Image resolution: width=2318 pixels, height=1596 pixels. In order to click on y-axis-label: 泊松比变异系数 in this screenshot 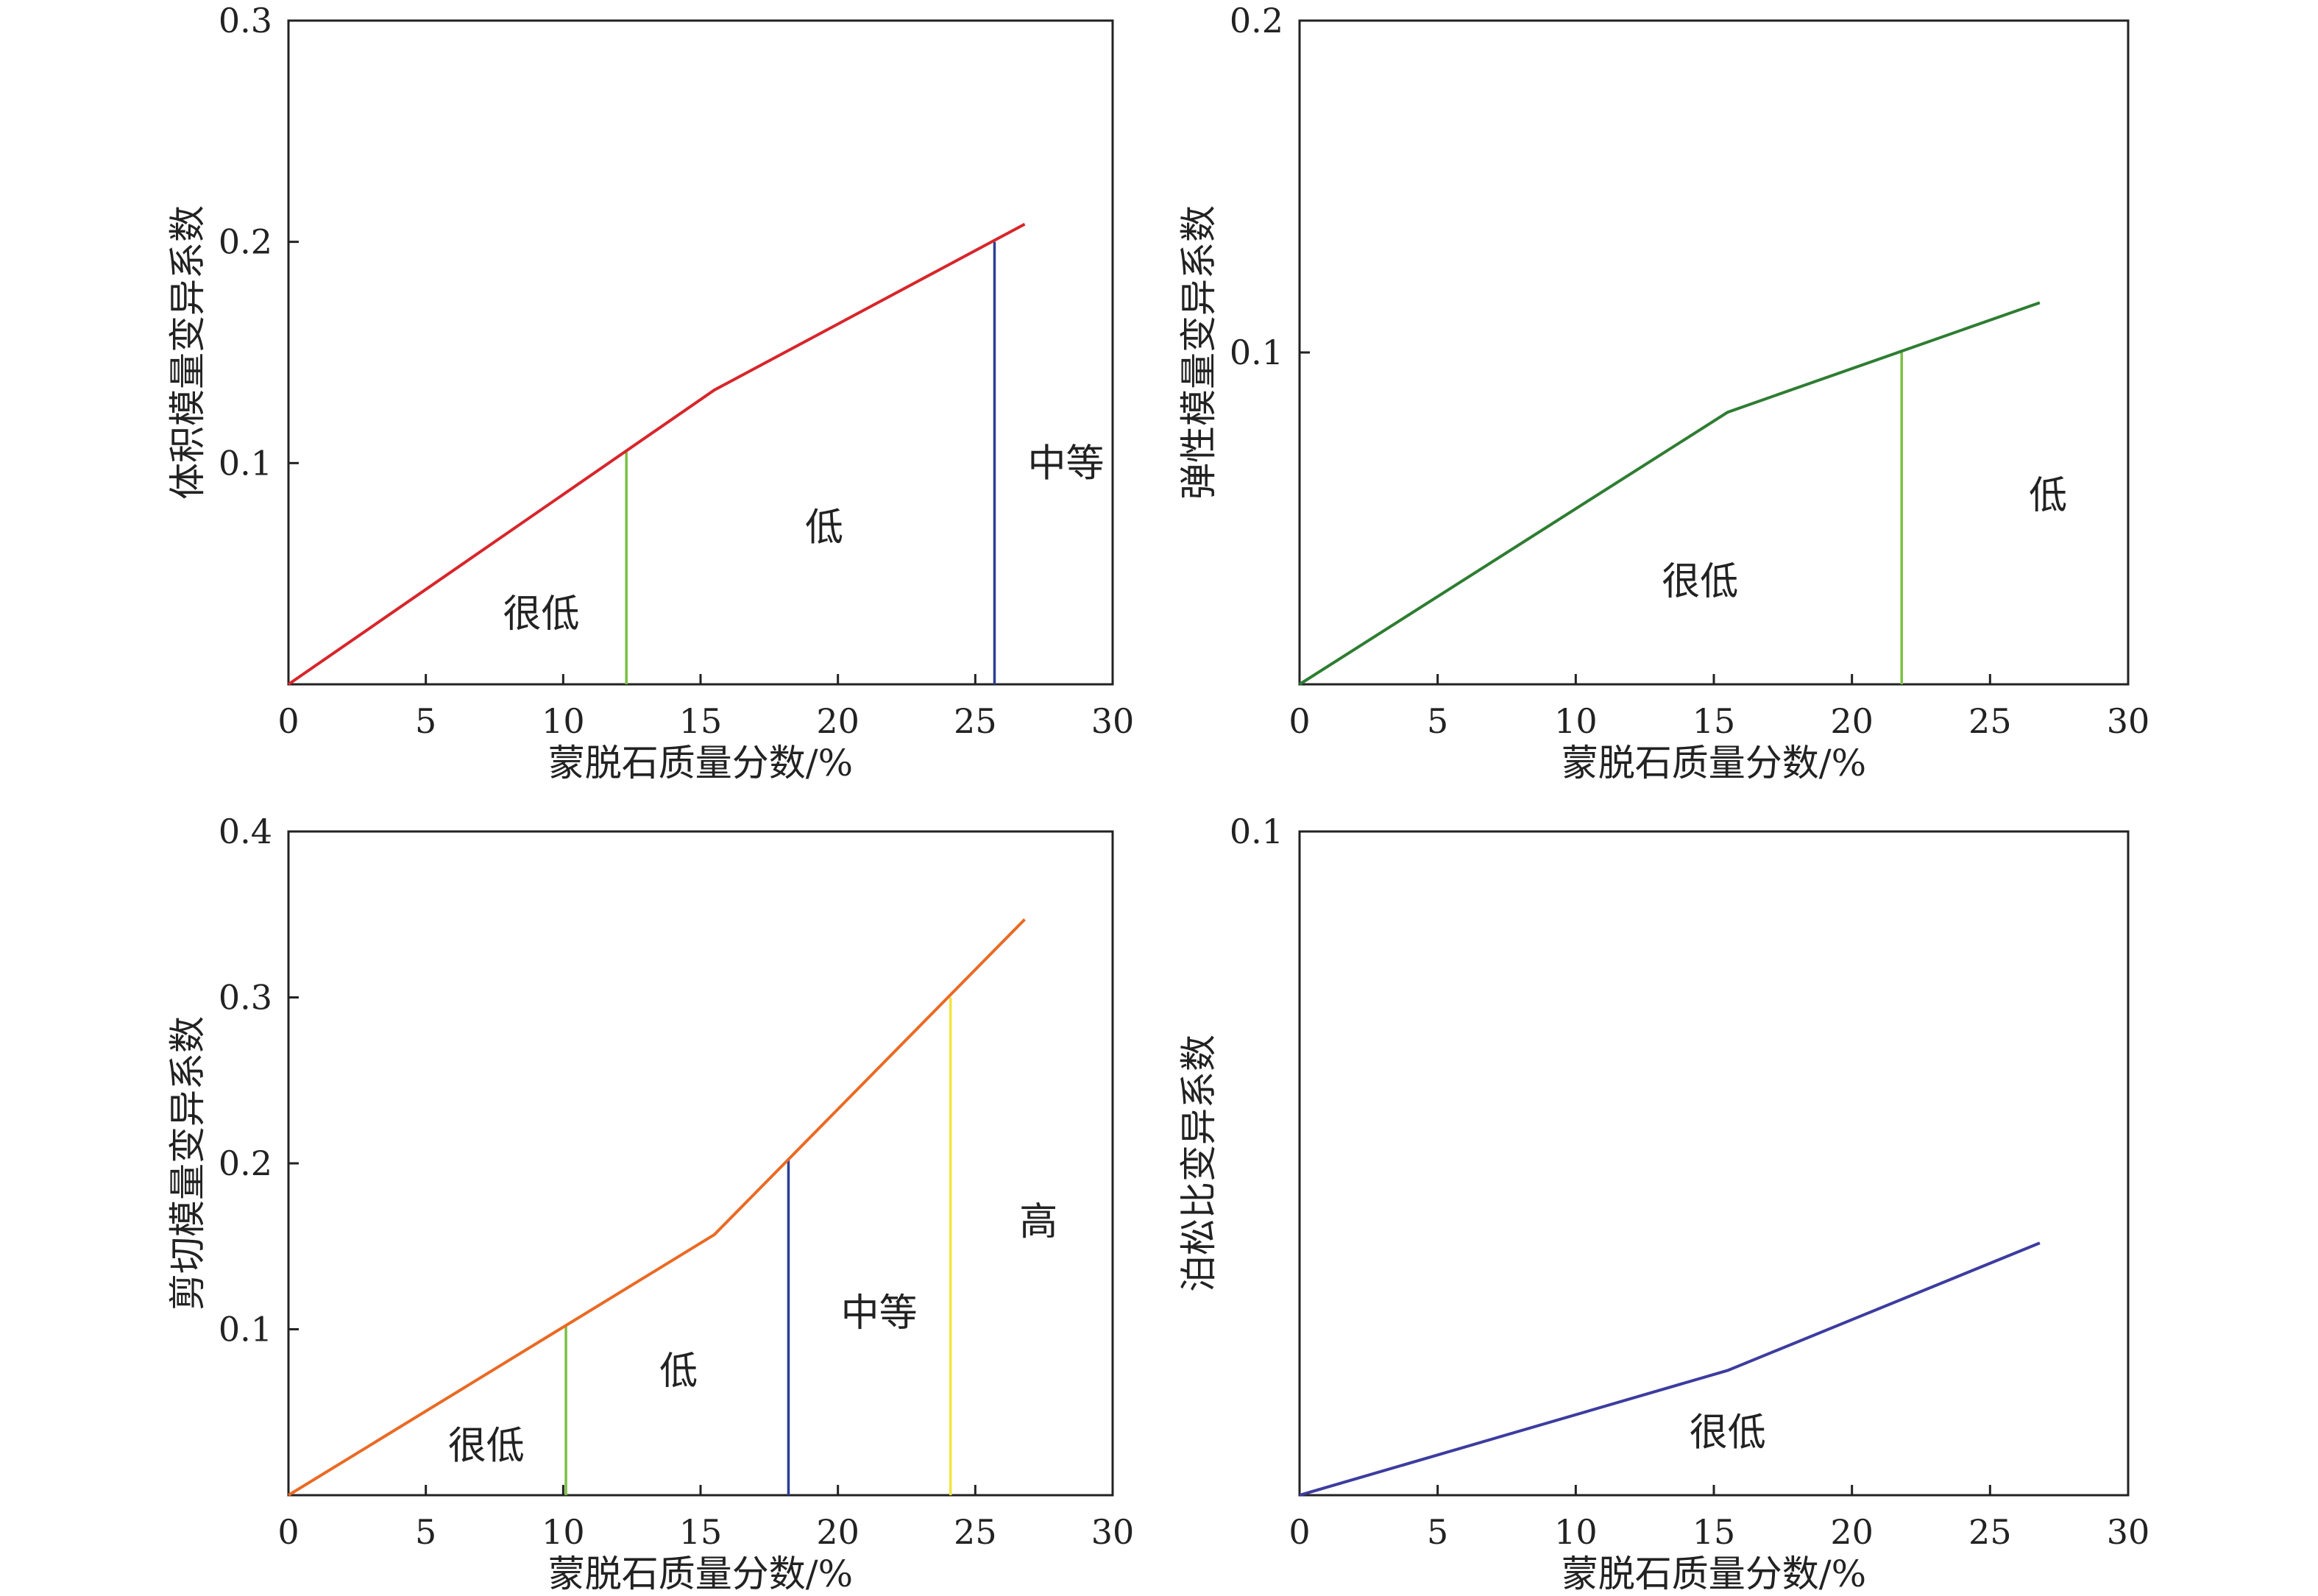, I will do `click(1198, 1163)`.